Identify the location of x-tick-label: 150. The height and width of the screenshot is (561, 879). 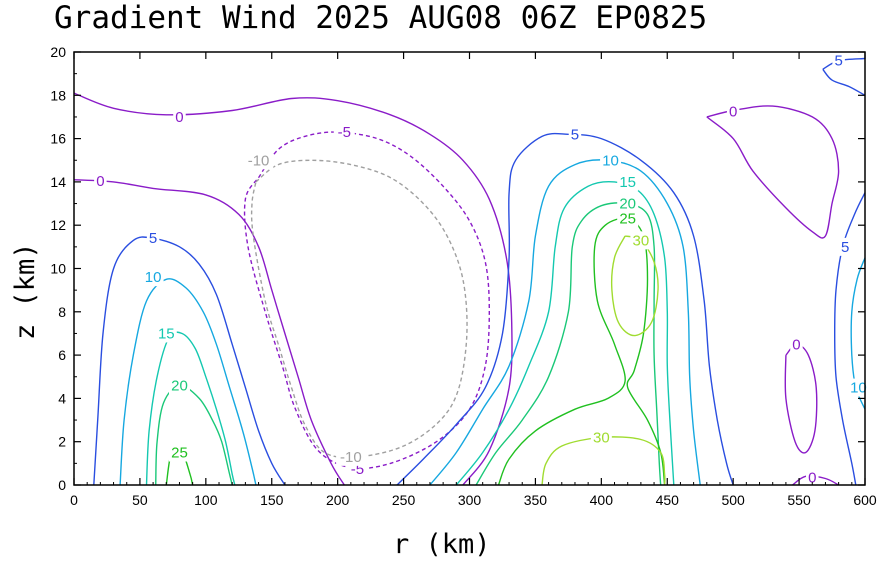
(272, 500).